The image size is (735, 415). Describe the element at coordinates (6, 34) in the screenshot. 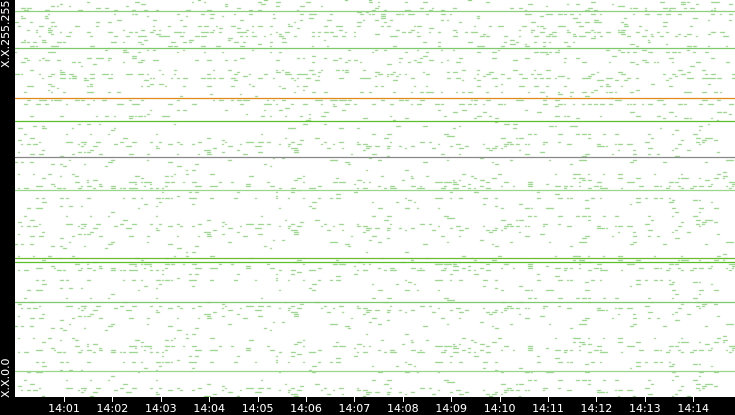

I see `y-axis-top-label: X.X.255.255` at that location.